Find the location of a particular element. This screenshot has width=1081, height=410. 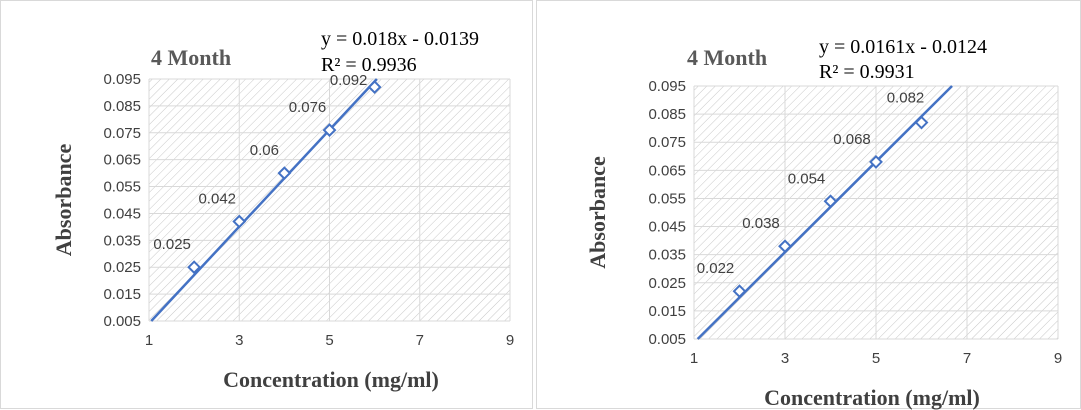

trendline-equation: y = 0.018x - 0.0139 is located at coordinates (400, 39).